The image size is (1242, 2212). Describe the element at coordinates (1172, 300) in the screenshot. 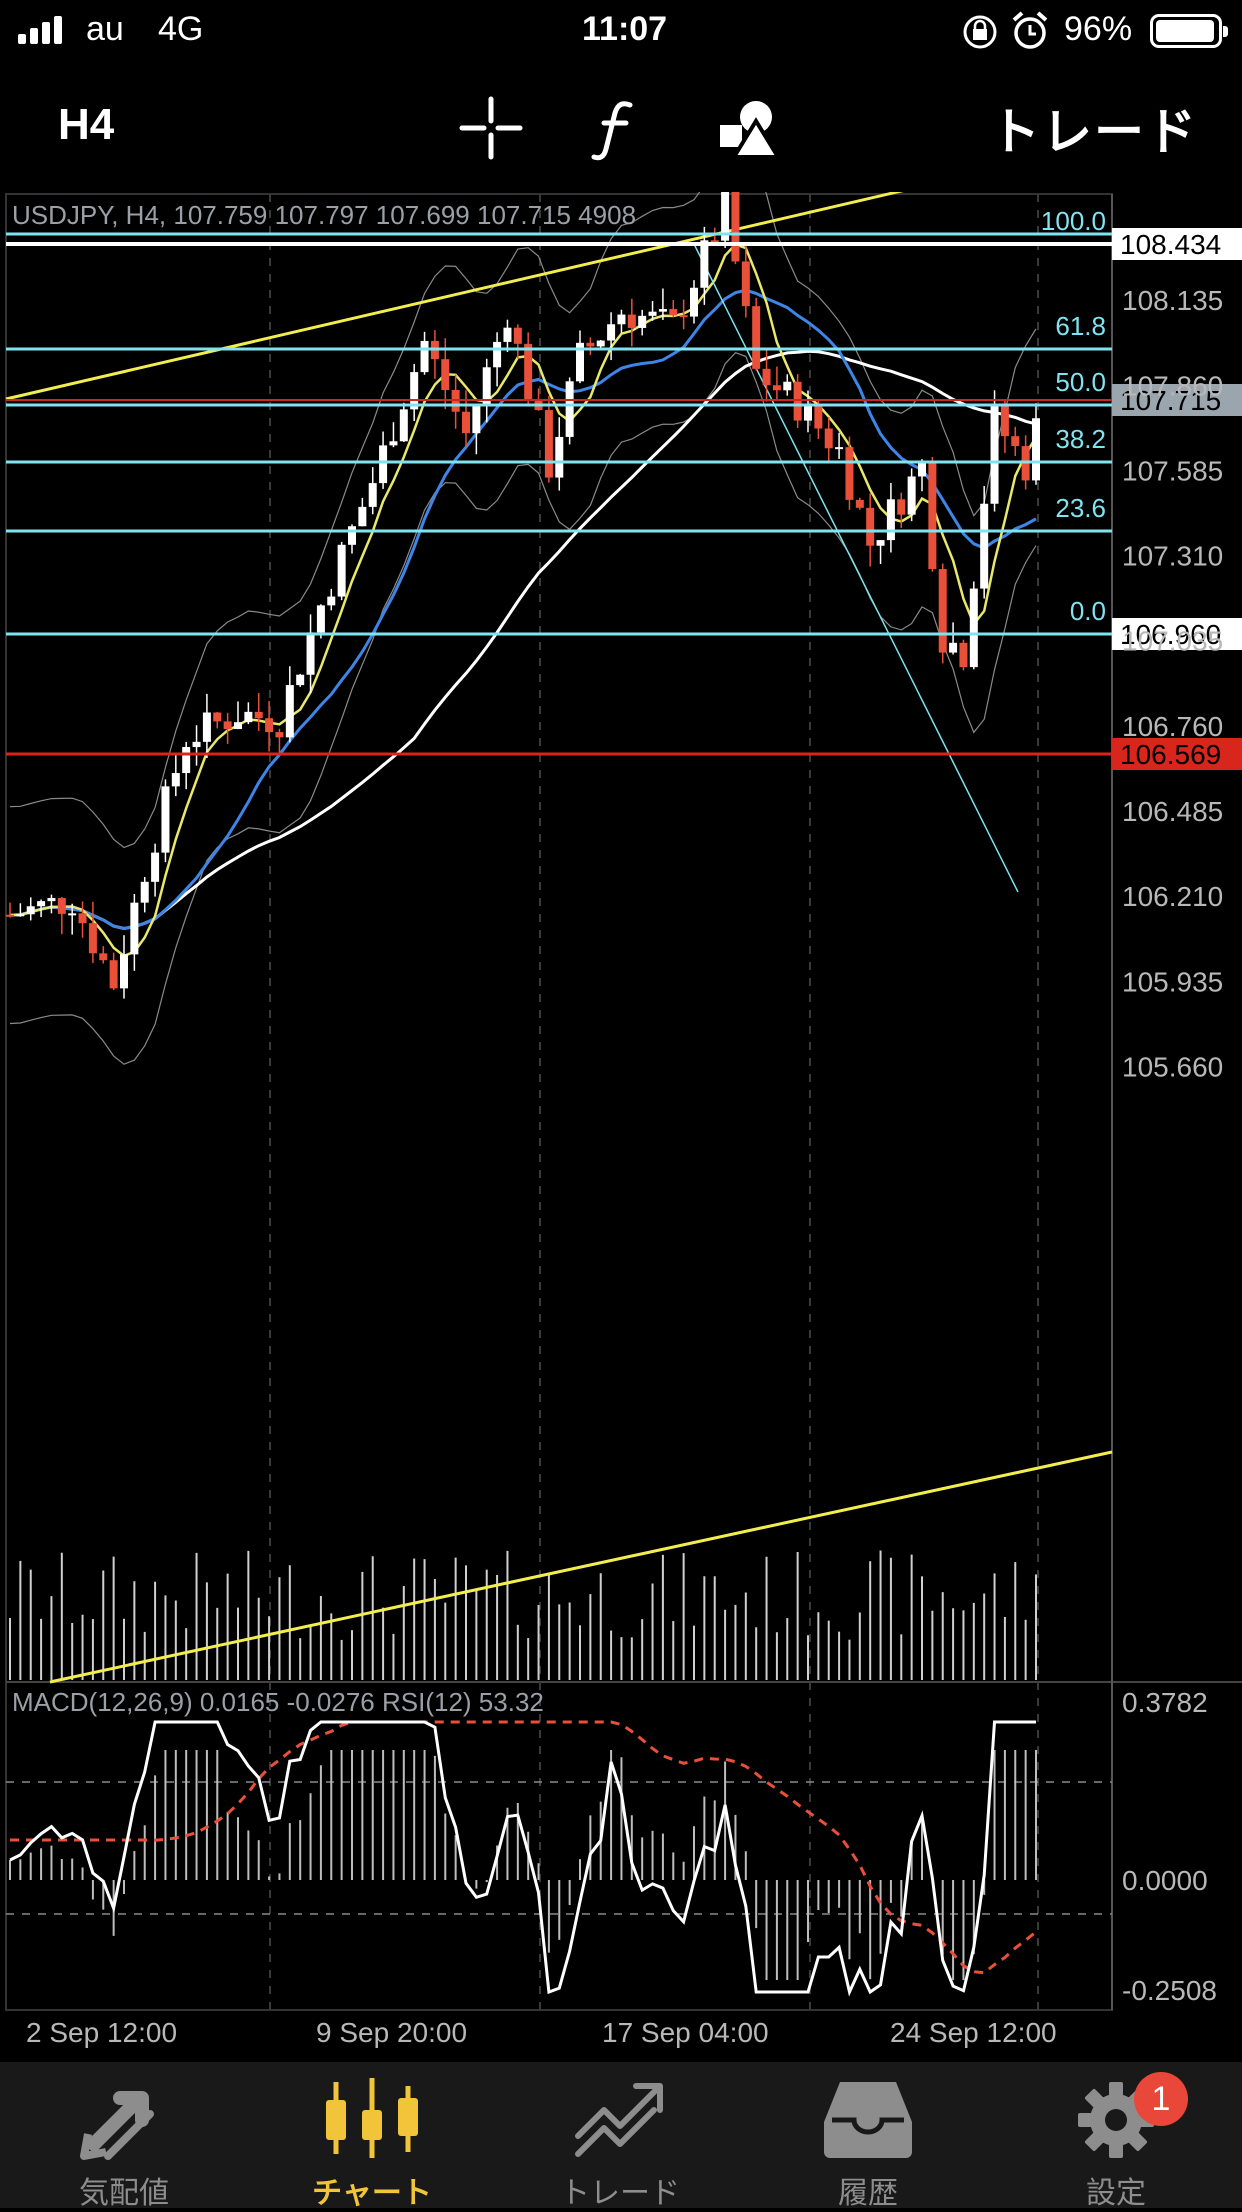

I see `price-tick-label: 108.135` at that location.